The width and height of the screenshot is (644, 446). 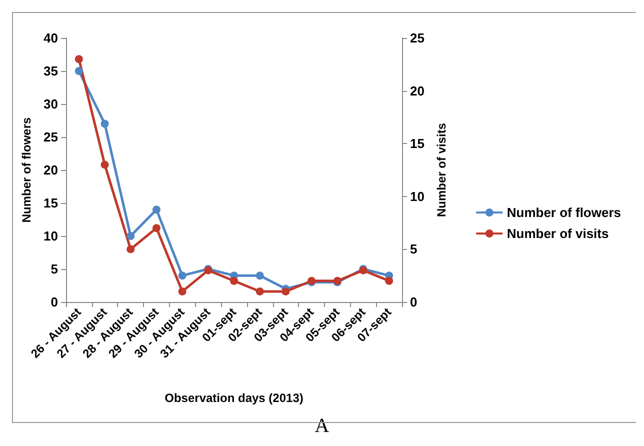 What do you see at coordinates (51, 38) in the screenshot?
I see `y-tick-label: 40` at bounding box center [51, 38].